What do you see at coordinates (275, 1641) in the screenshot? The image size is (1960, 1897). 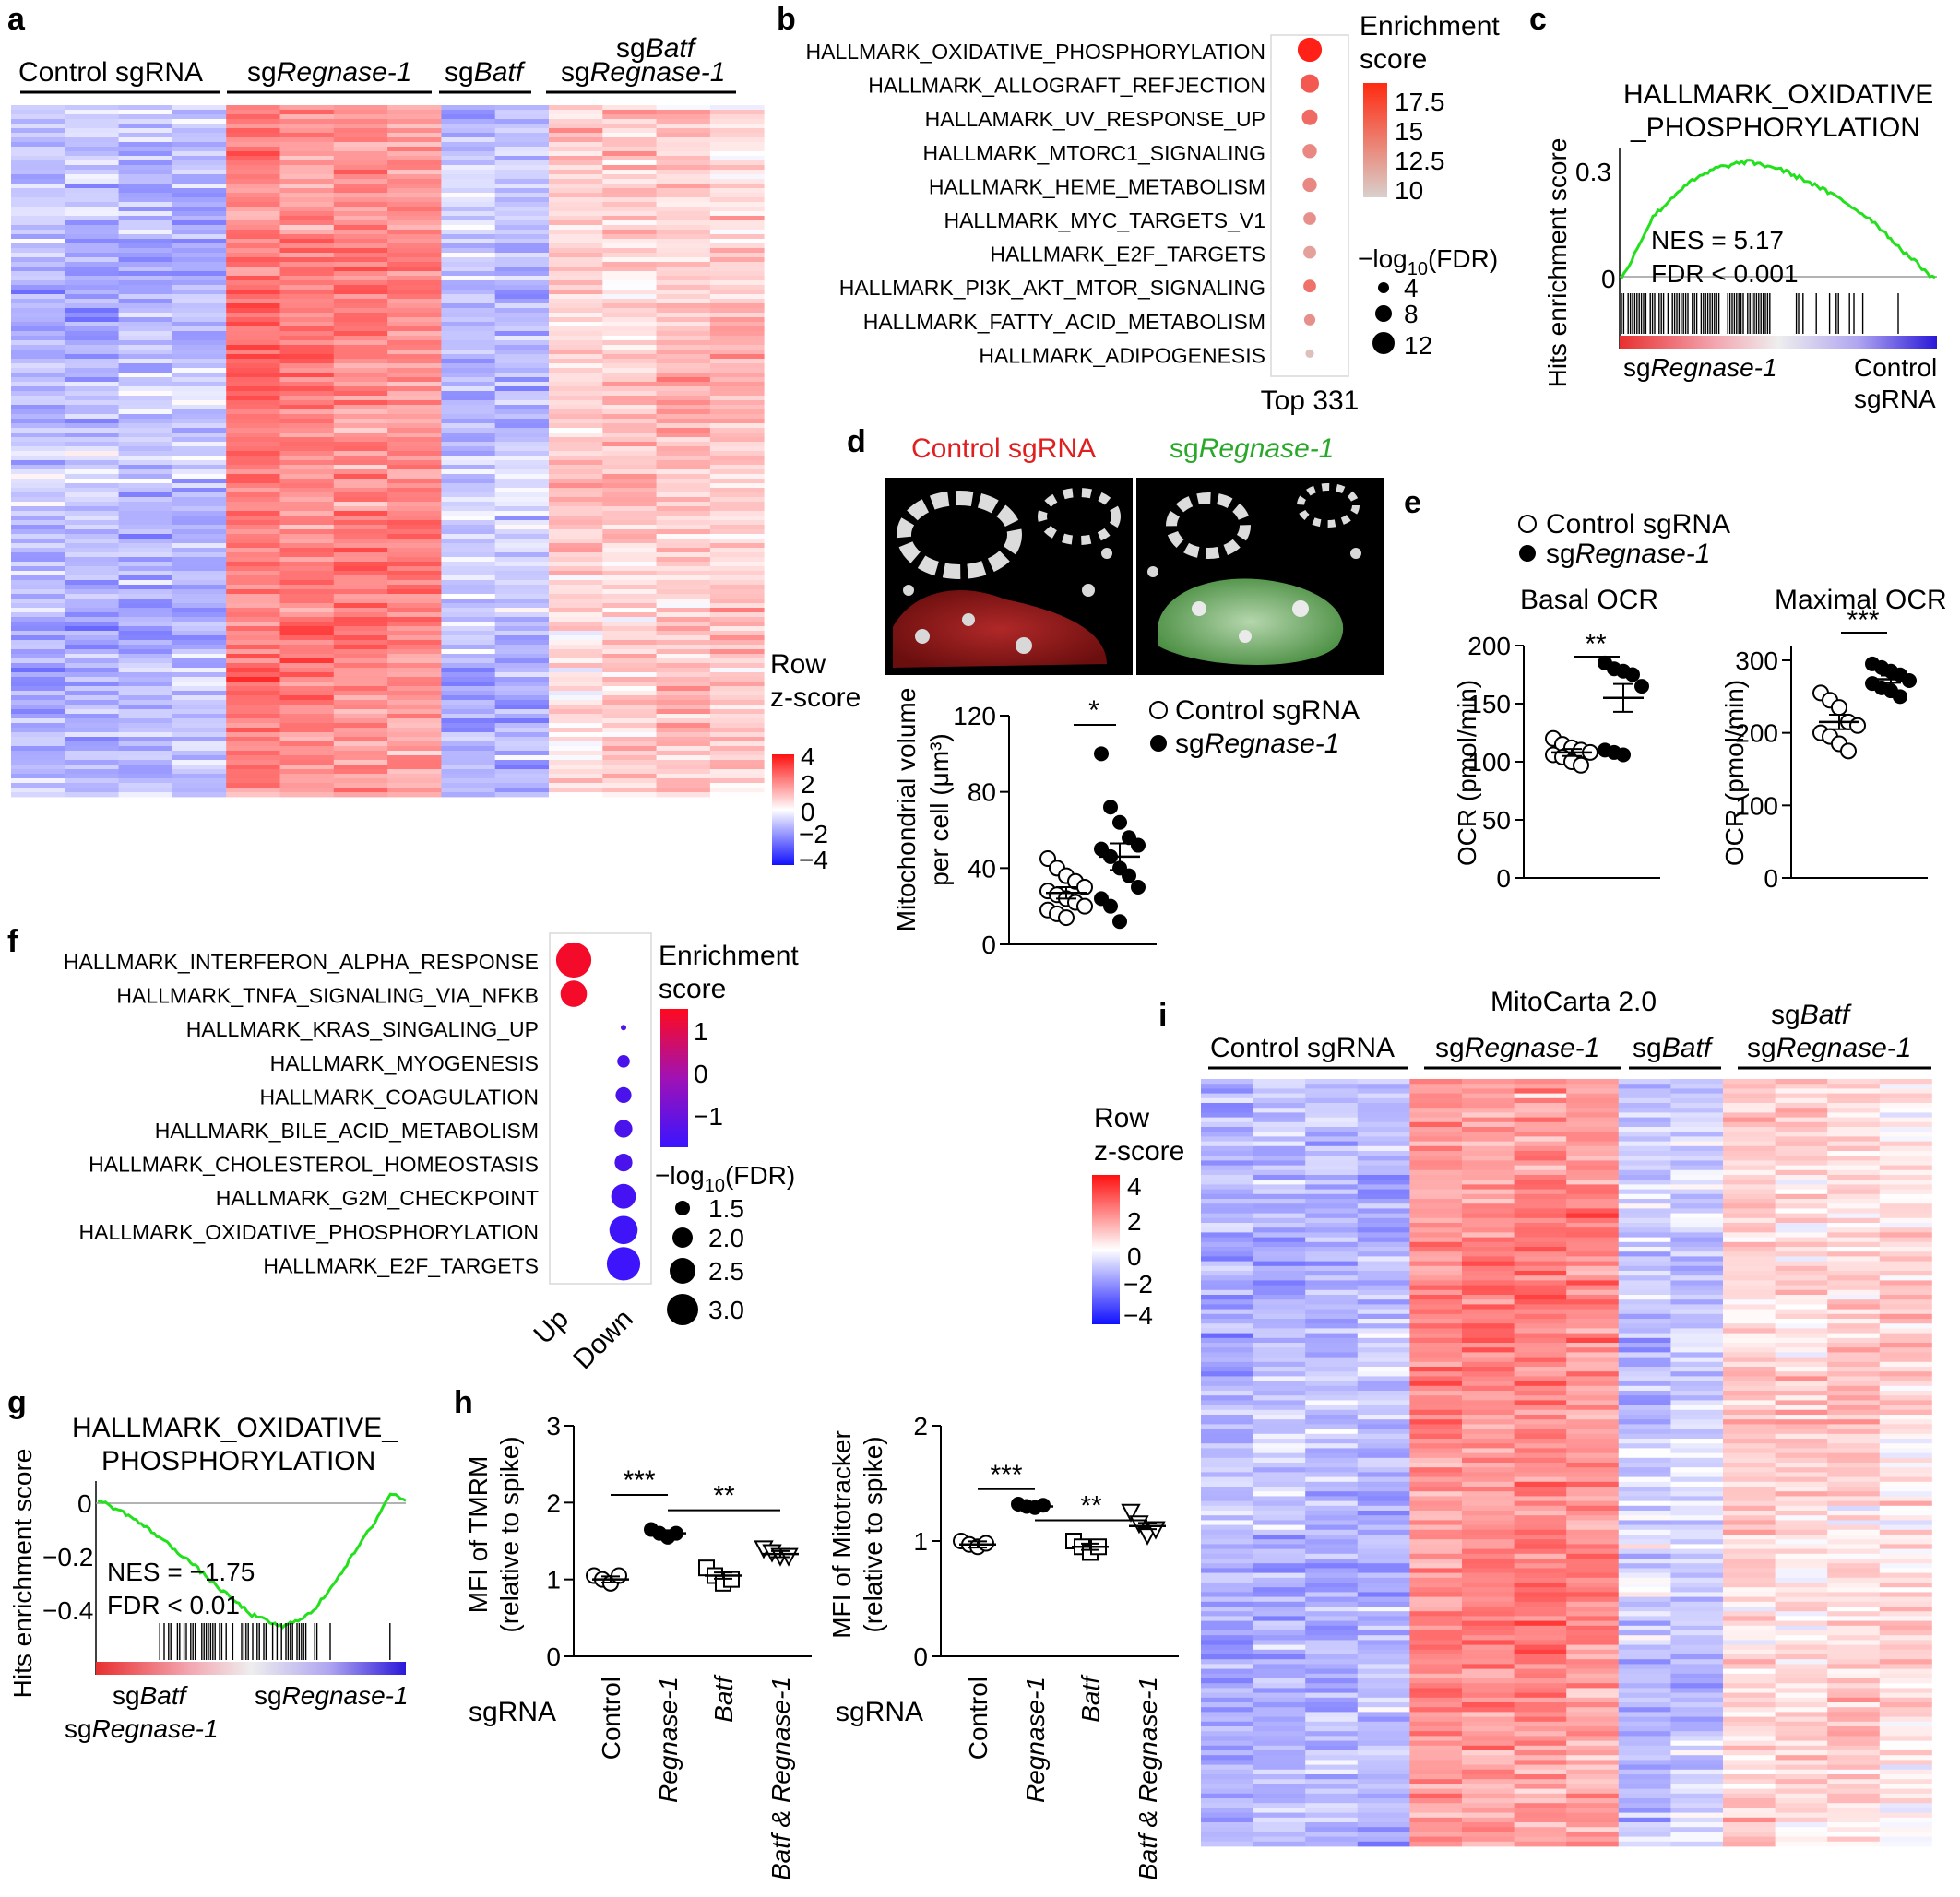 I see `panel-g-hit-ticks` at bounding box center [275, 1641].